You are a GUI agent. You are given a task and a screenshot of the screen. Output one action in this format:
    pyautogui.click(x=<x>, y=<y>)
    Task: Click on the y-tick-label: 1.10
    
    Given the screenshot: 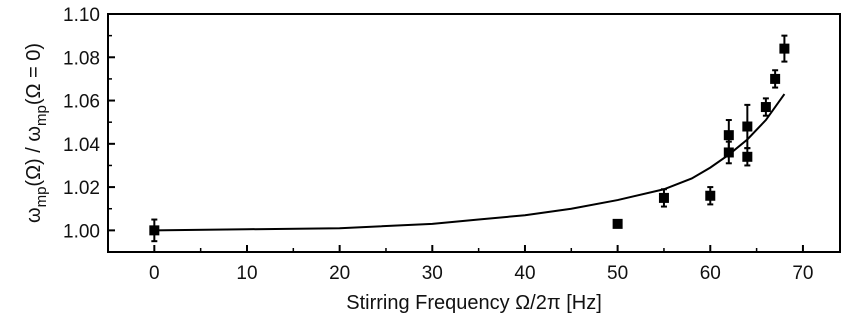 What is the action you would take?
    pyautogui.click(x=81, y=15)
    